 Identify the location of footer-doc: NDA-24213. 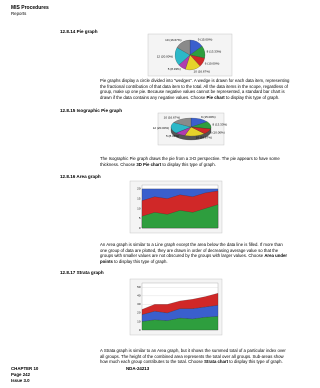
(138, 368).